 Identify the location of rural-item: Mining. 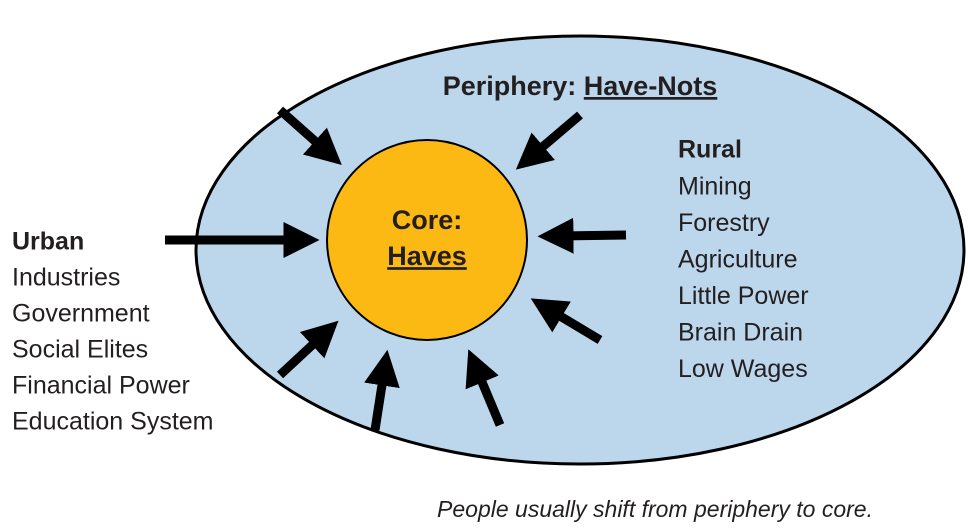
(715, 187).